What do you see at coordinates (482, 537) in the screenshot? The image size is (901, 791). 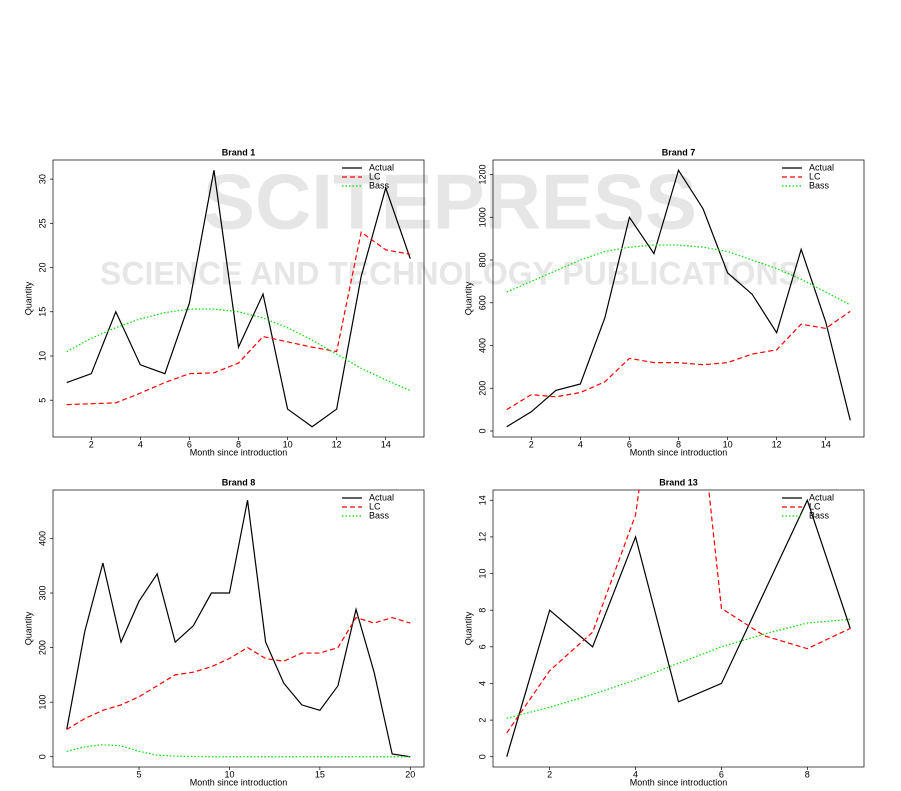 I see `y-tick-label: 12` at bounding box center [482, 537].